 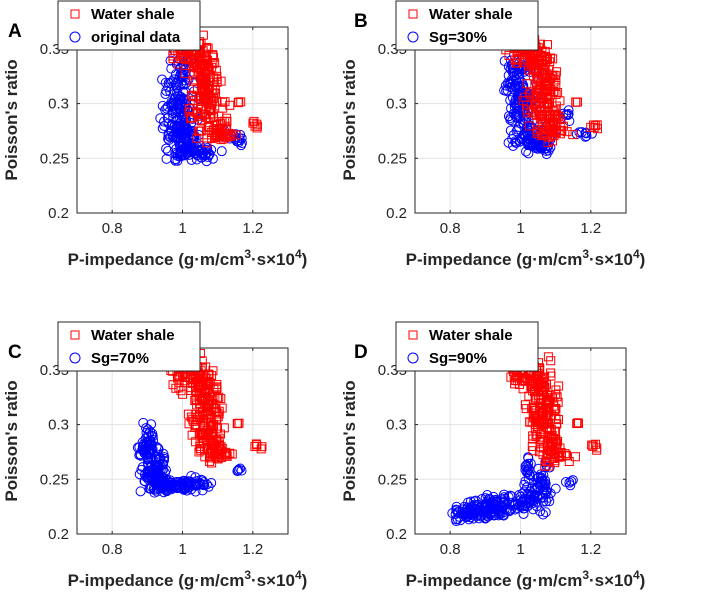 I want to click on legend-label: Water shale, so click(x=471, y=14).